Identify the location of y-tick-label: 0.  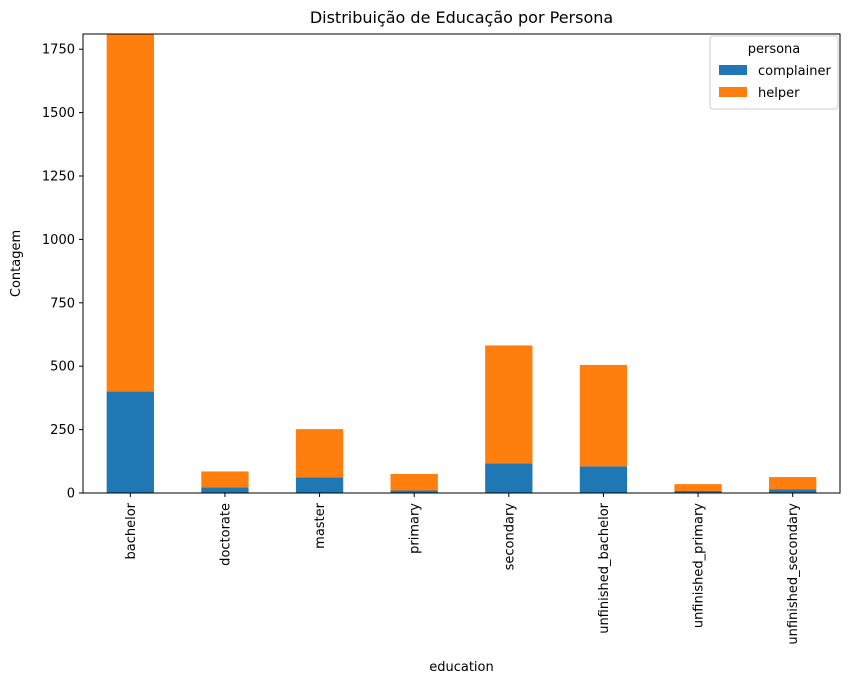
(71, 494).